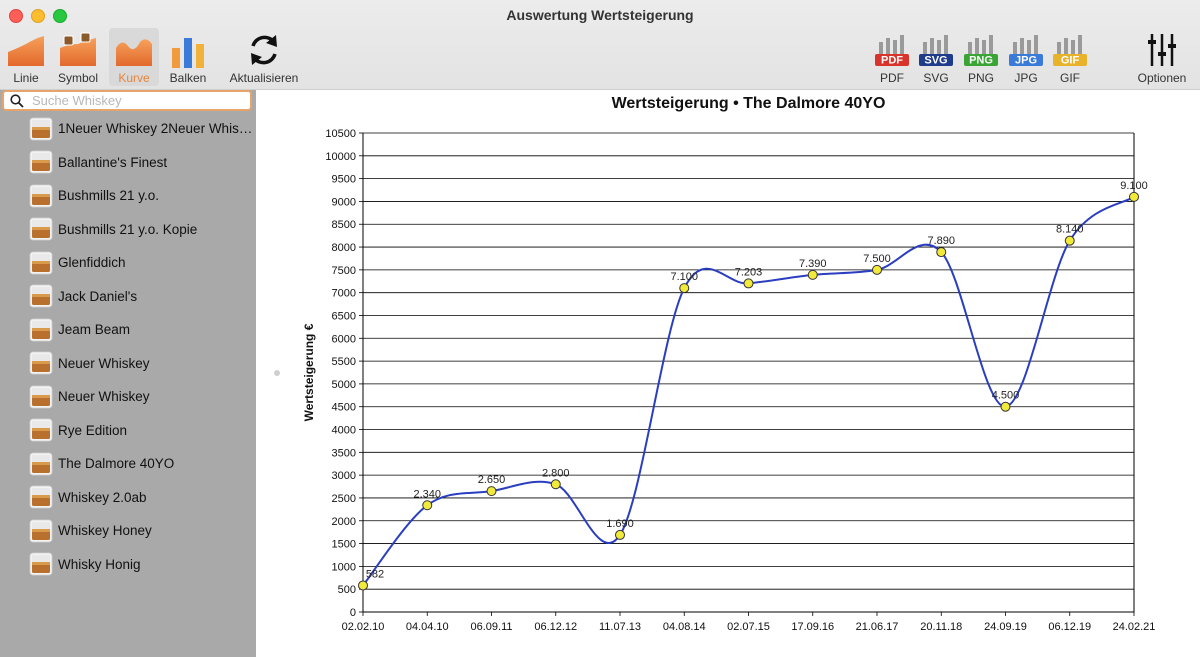 Image resolution: width=1200 pixels, height=662 pixels. What do you see at coordinates (78, 48) in the screenshot?
I see `symbol-chart-icon` at bounding box center [78, 48].